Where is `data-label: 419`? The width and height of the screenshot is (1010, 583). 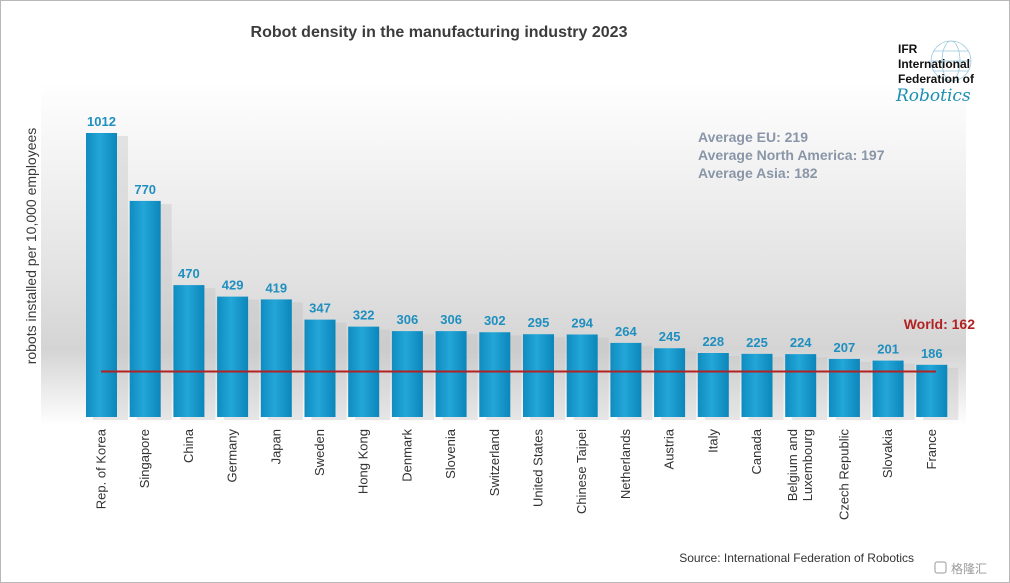
data-label: 419 is located at coordinates (276, 287).